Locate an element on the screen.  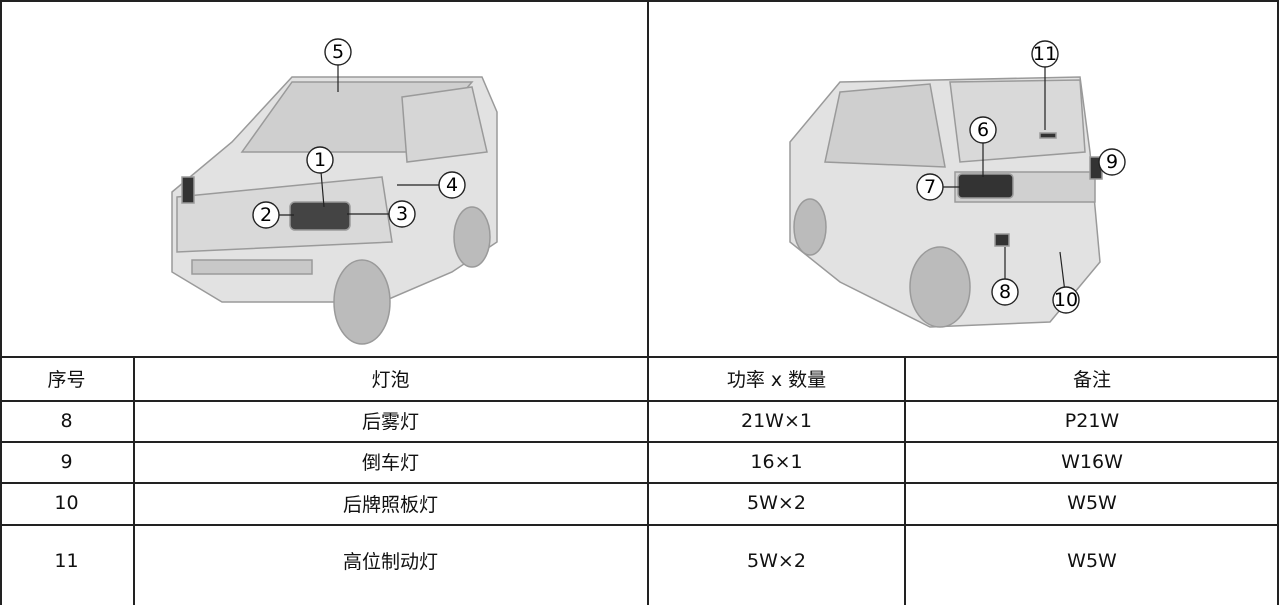
front-car-drawing is located at coordinates (334, 210).